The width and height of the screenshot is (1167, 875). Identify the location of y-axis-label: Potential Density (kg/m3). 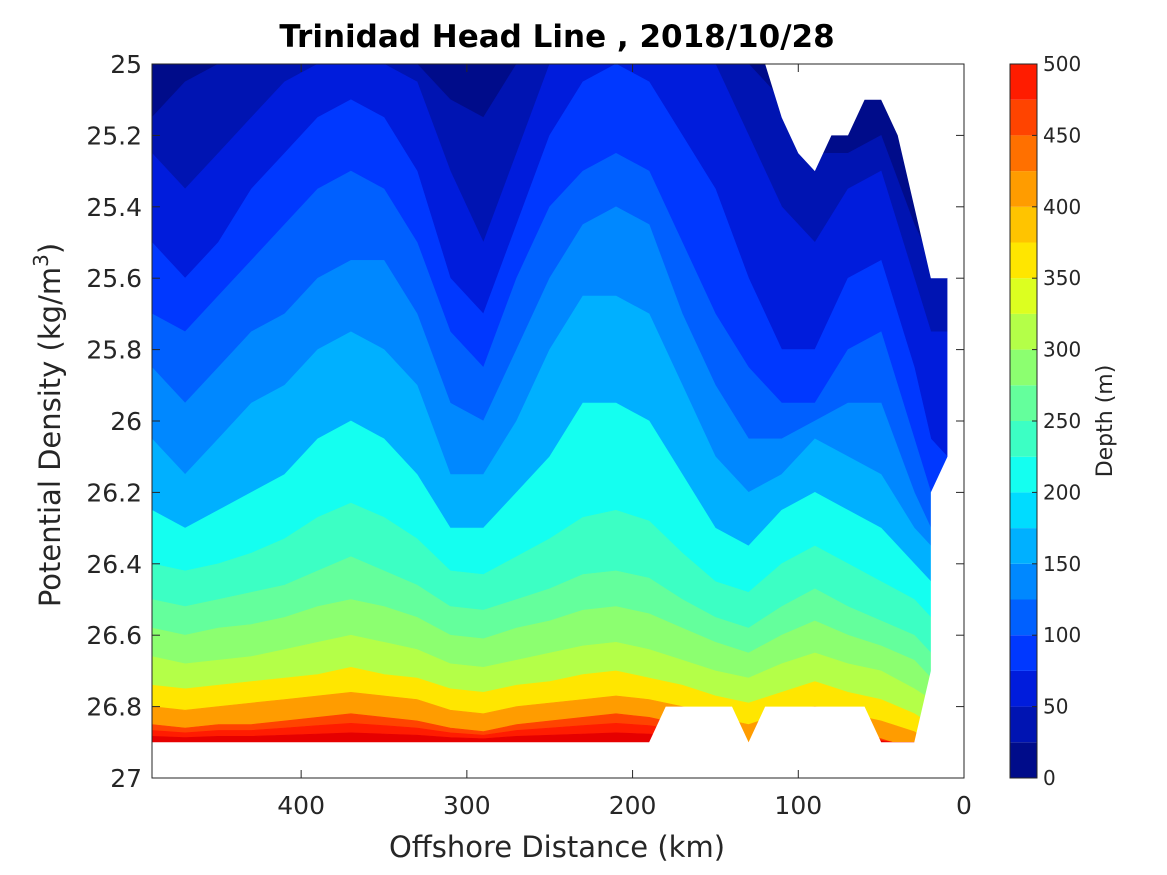
(48, 425).